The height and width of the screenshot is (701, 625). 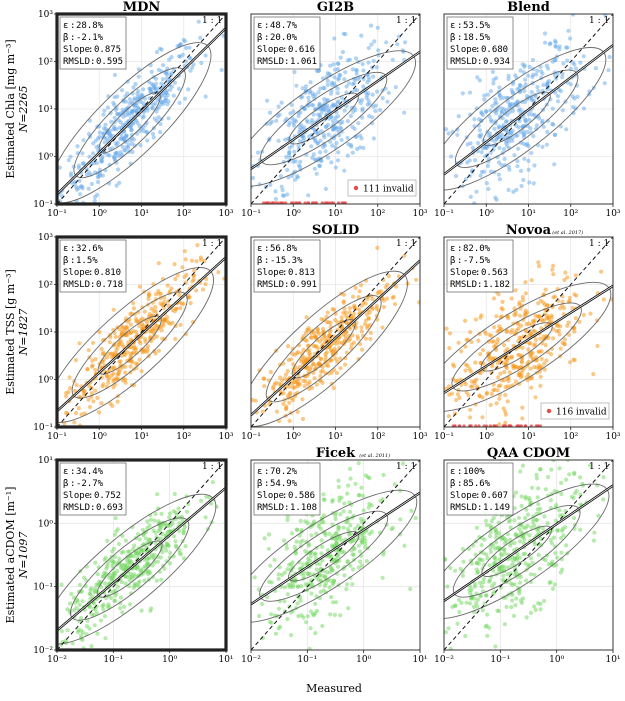 What do you see at coordinates (65, 261) in the screenshot?
I see `stat-label-beta: β` at bounding box center [65, 261].